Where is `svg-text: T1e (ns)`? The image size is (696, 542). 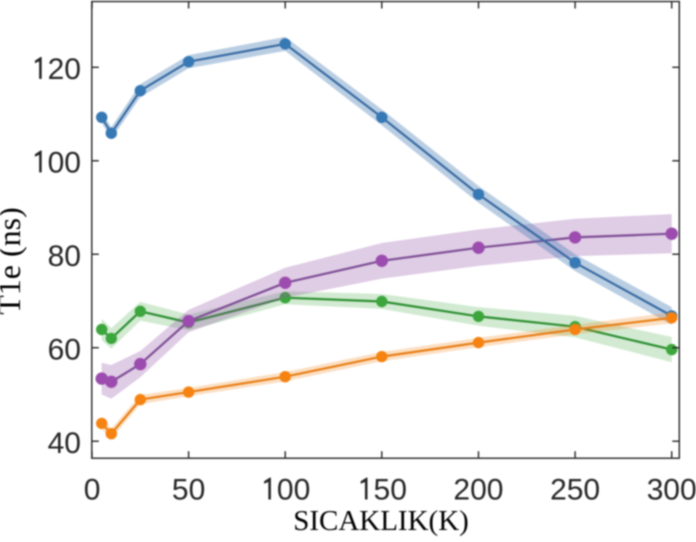
svg-text: T1e (ns) is located at coordinates (13, 261).